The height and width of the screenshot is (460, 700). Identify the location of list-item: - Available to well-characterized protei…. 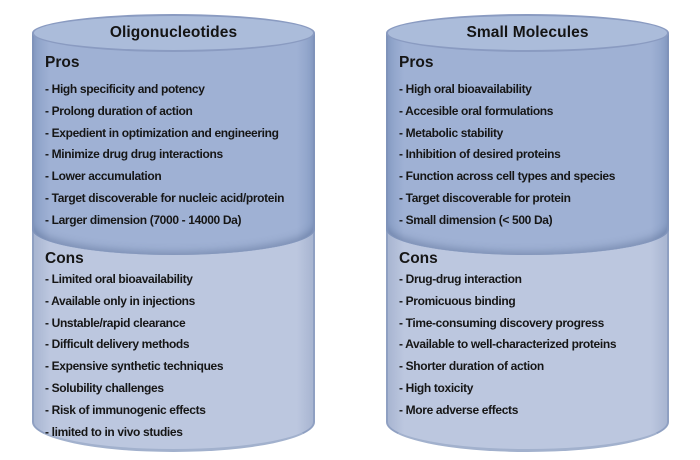
(508, 344).